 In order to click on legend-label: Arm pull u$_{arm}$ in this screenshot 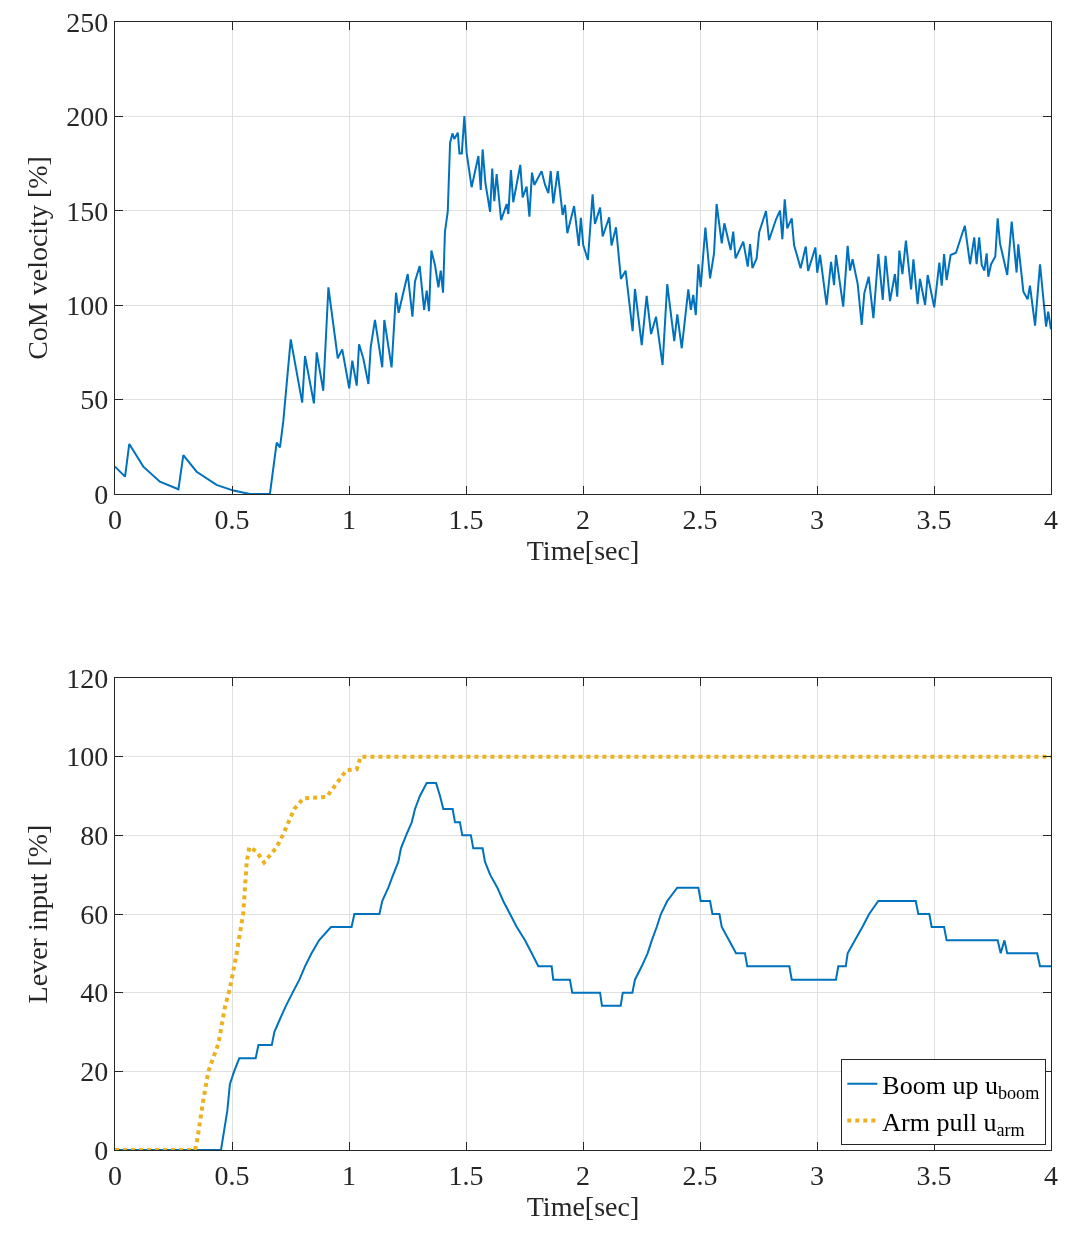, I will do `click(953, 1124)`.